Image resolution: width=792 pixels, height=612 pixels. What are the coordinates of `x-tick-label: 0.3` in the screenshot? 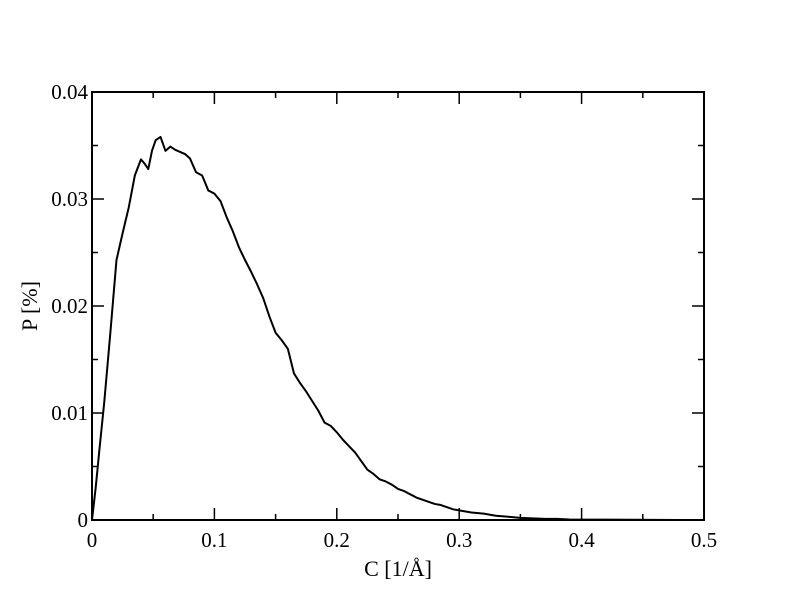 It's located at (459, 540).